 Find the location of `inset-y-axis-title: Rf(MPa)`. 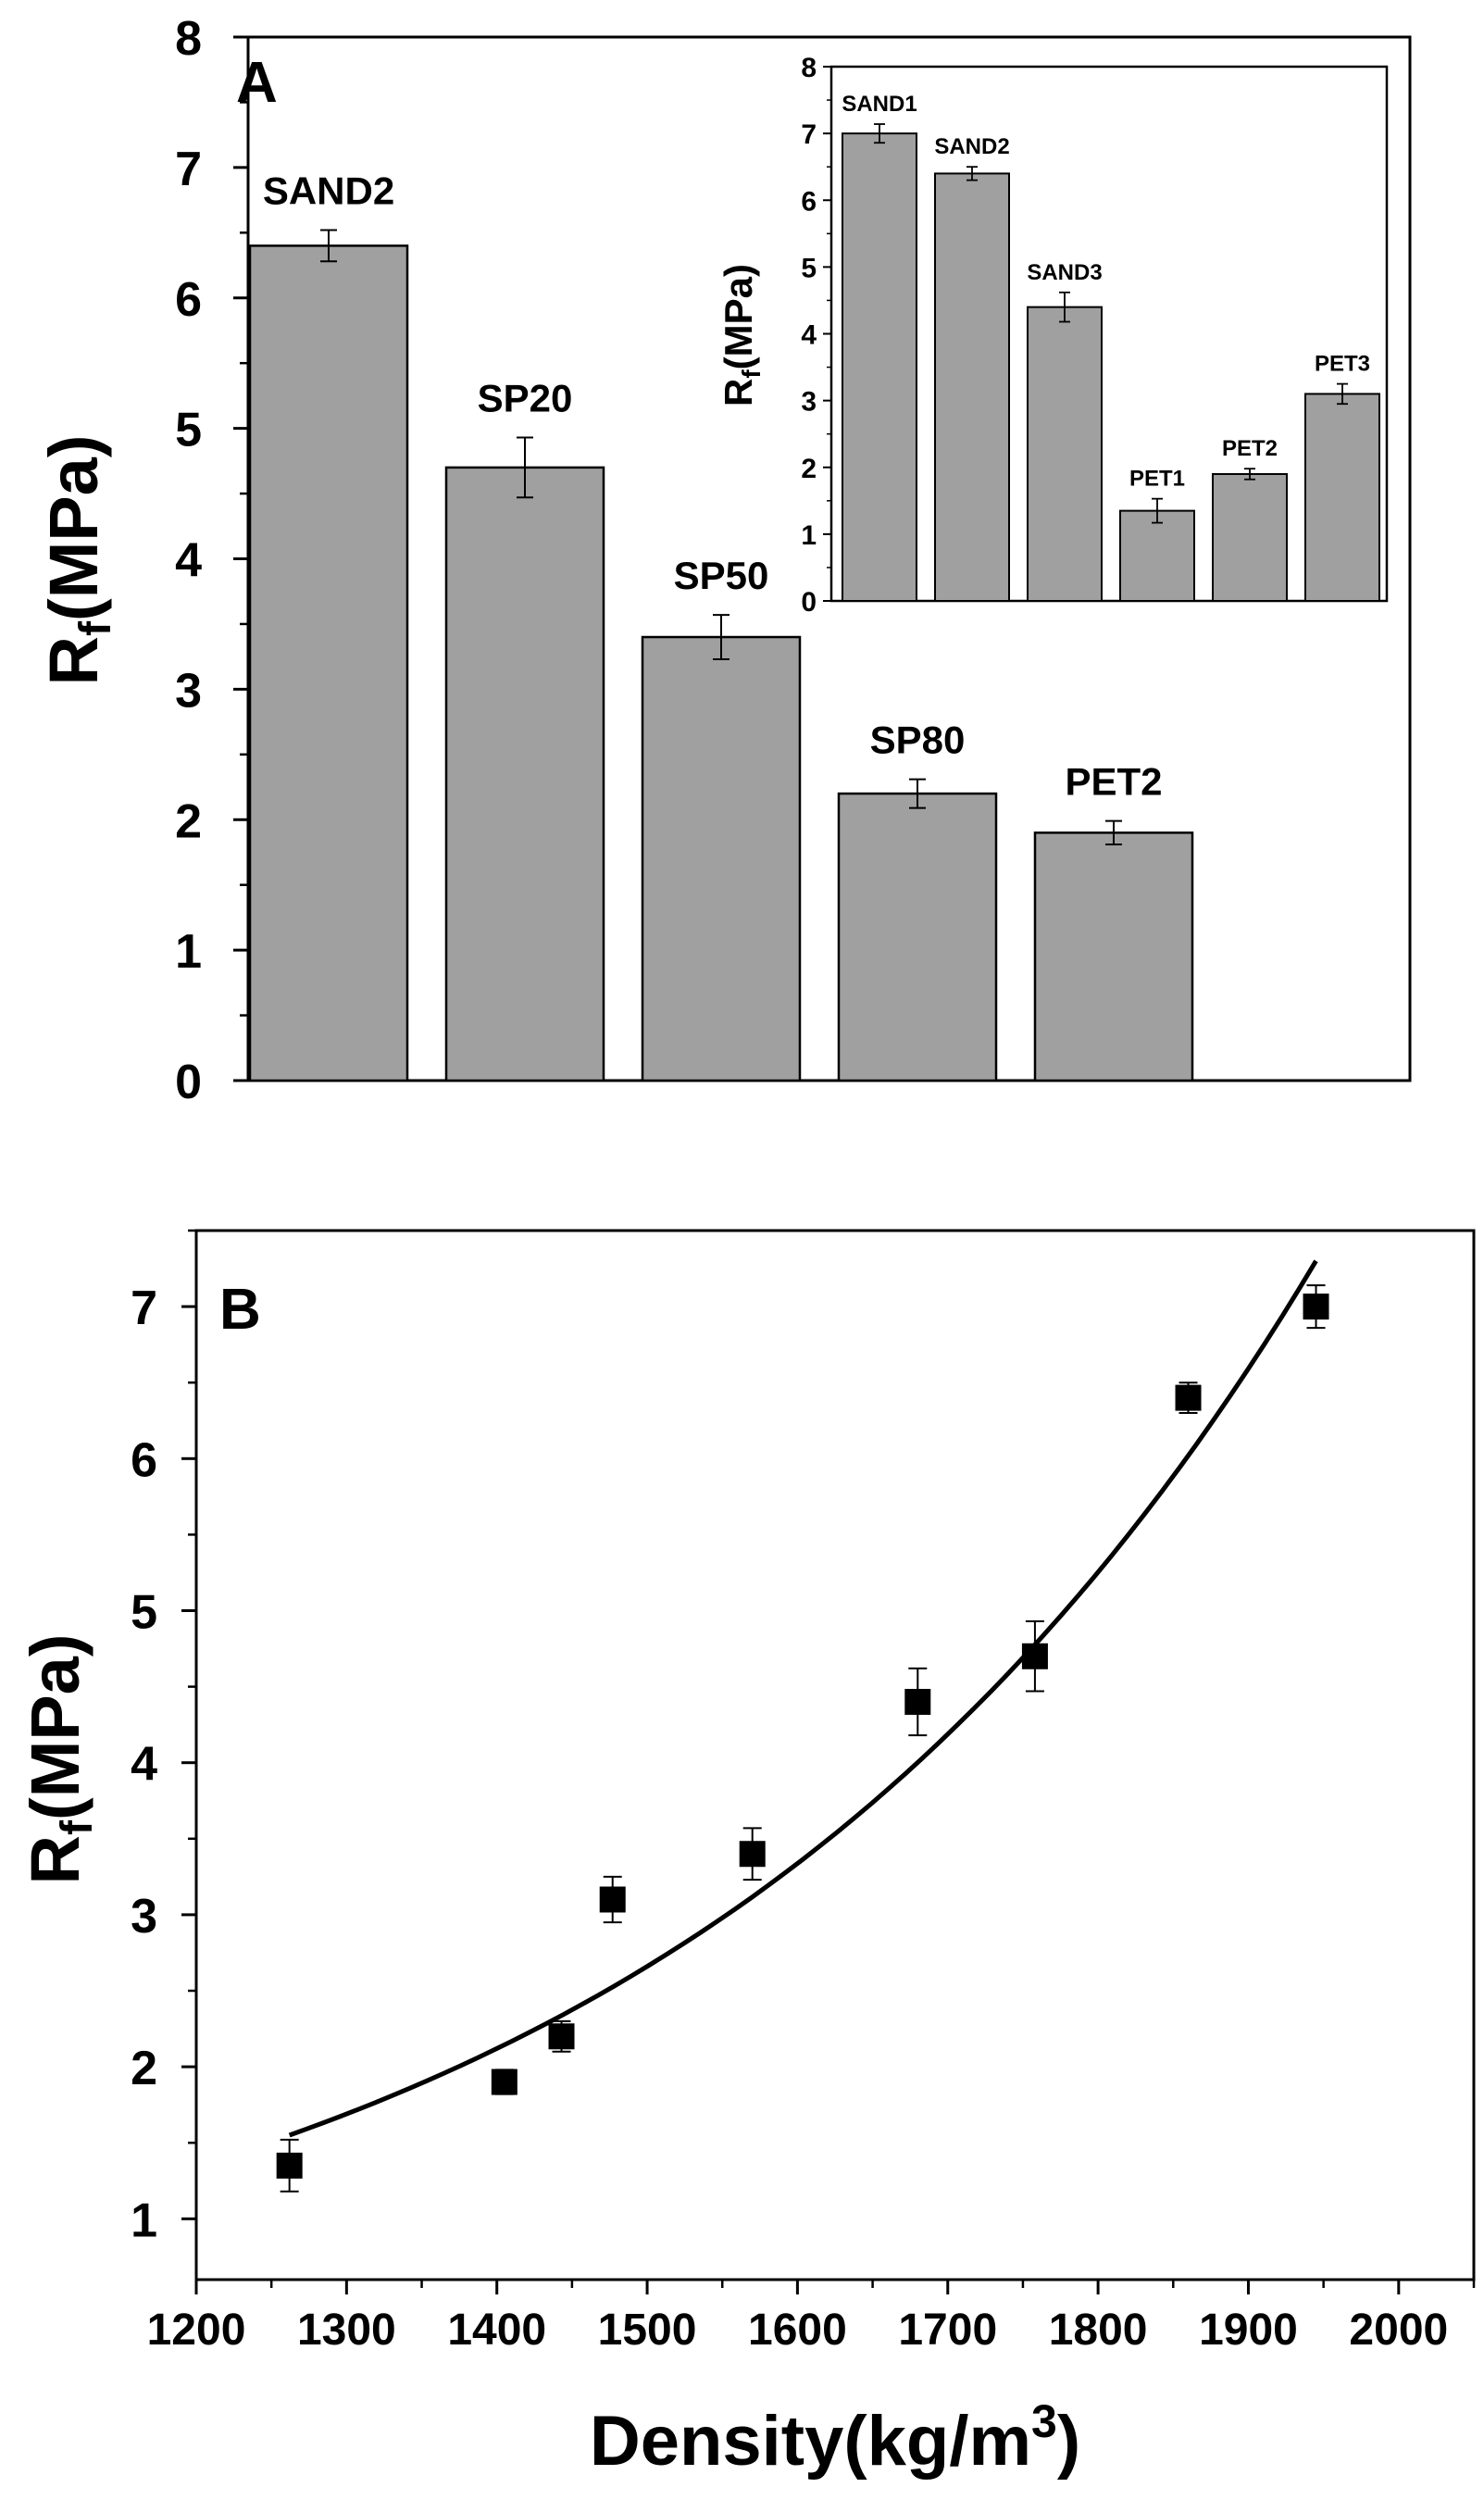

inset-y-axis-title: Rf(MPa) is located at coordinates (741, 335).